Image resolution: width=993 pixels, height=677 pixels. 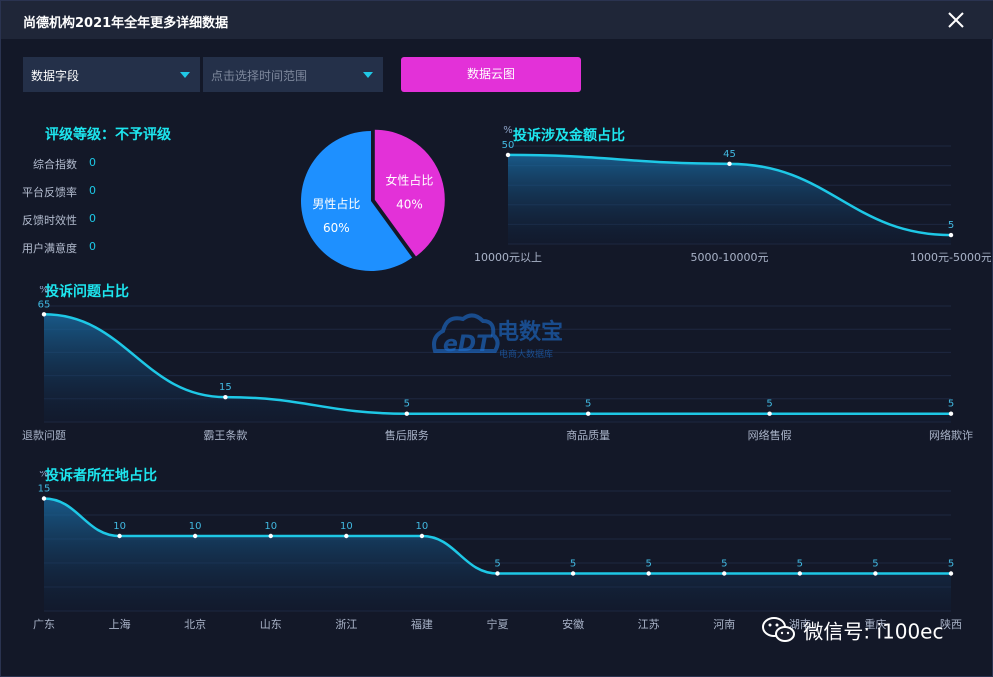 What do you see at coordinates (195, 624) in the screenshot?
I see `x-tick-label: 北京` at bounding box center [195, 624].